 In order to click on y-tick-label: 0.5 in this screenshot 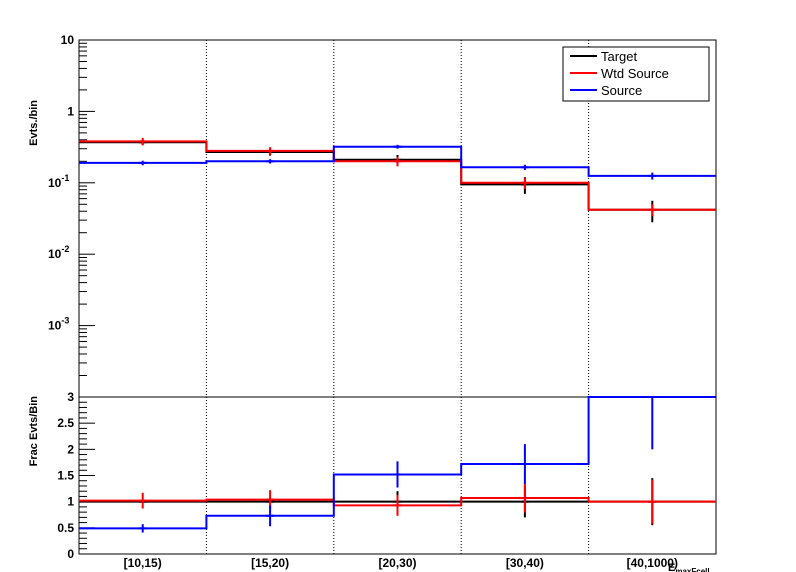, I will do `click(65, 528)`.